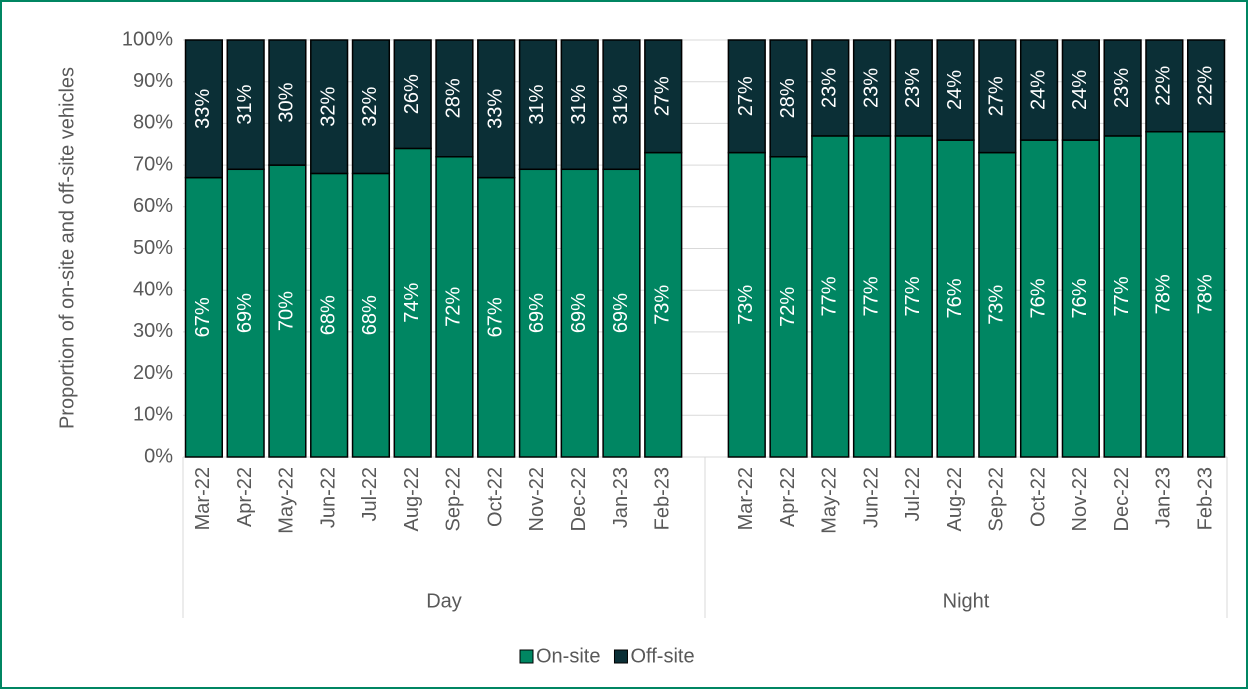 The height and width of the screenshot is (694, 1248). What do you see at coordinates (287, 311) in the screenshot?
I see `data-label: 70%` at bounding box center [287, 311].